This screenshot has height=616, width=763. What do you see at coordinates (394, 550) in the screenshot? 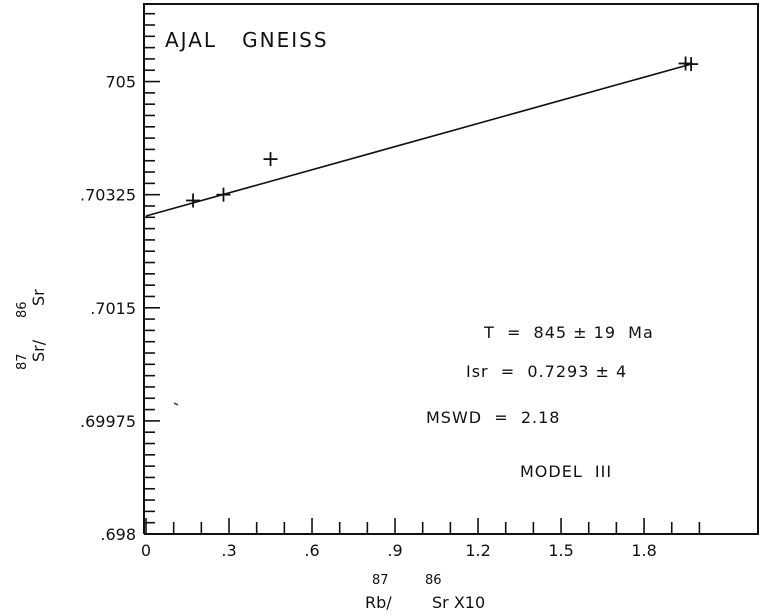
I see `x-tick-label: .9` at bounding box center [394, 550].